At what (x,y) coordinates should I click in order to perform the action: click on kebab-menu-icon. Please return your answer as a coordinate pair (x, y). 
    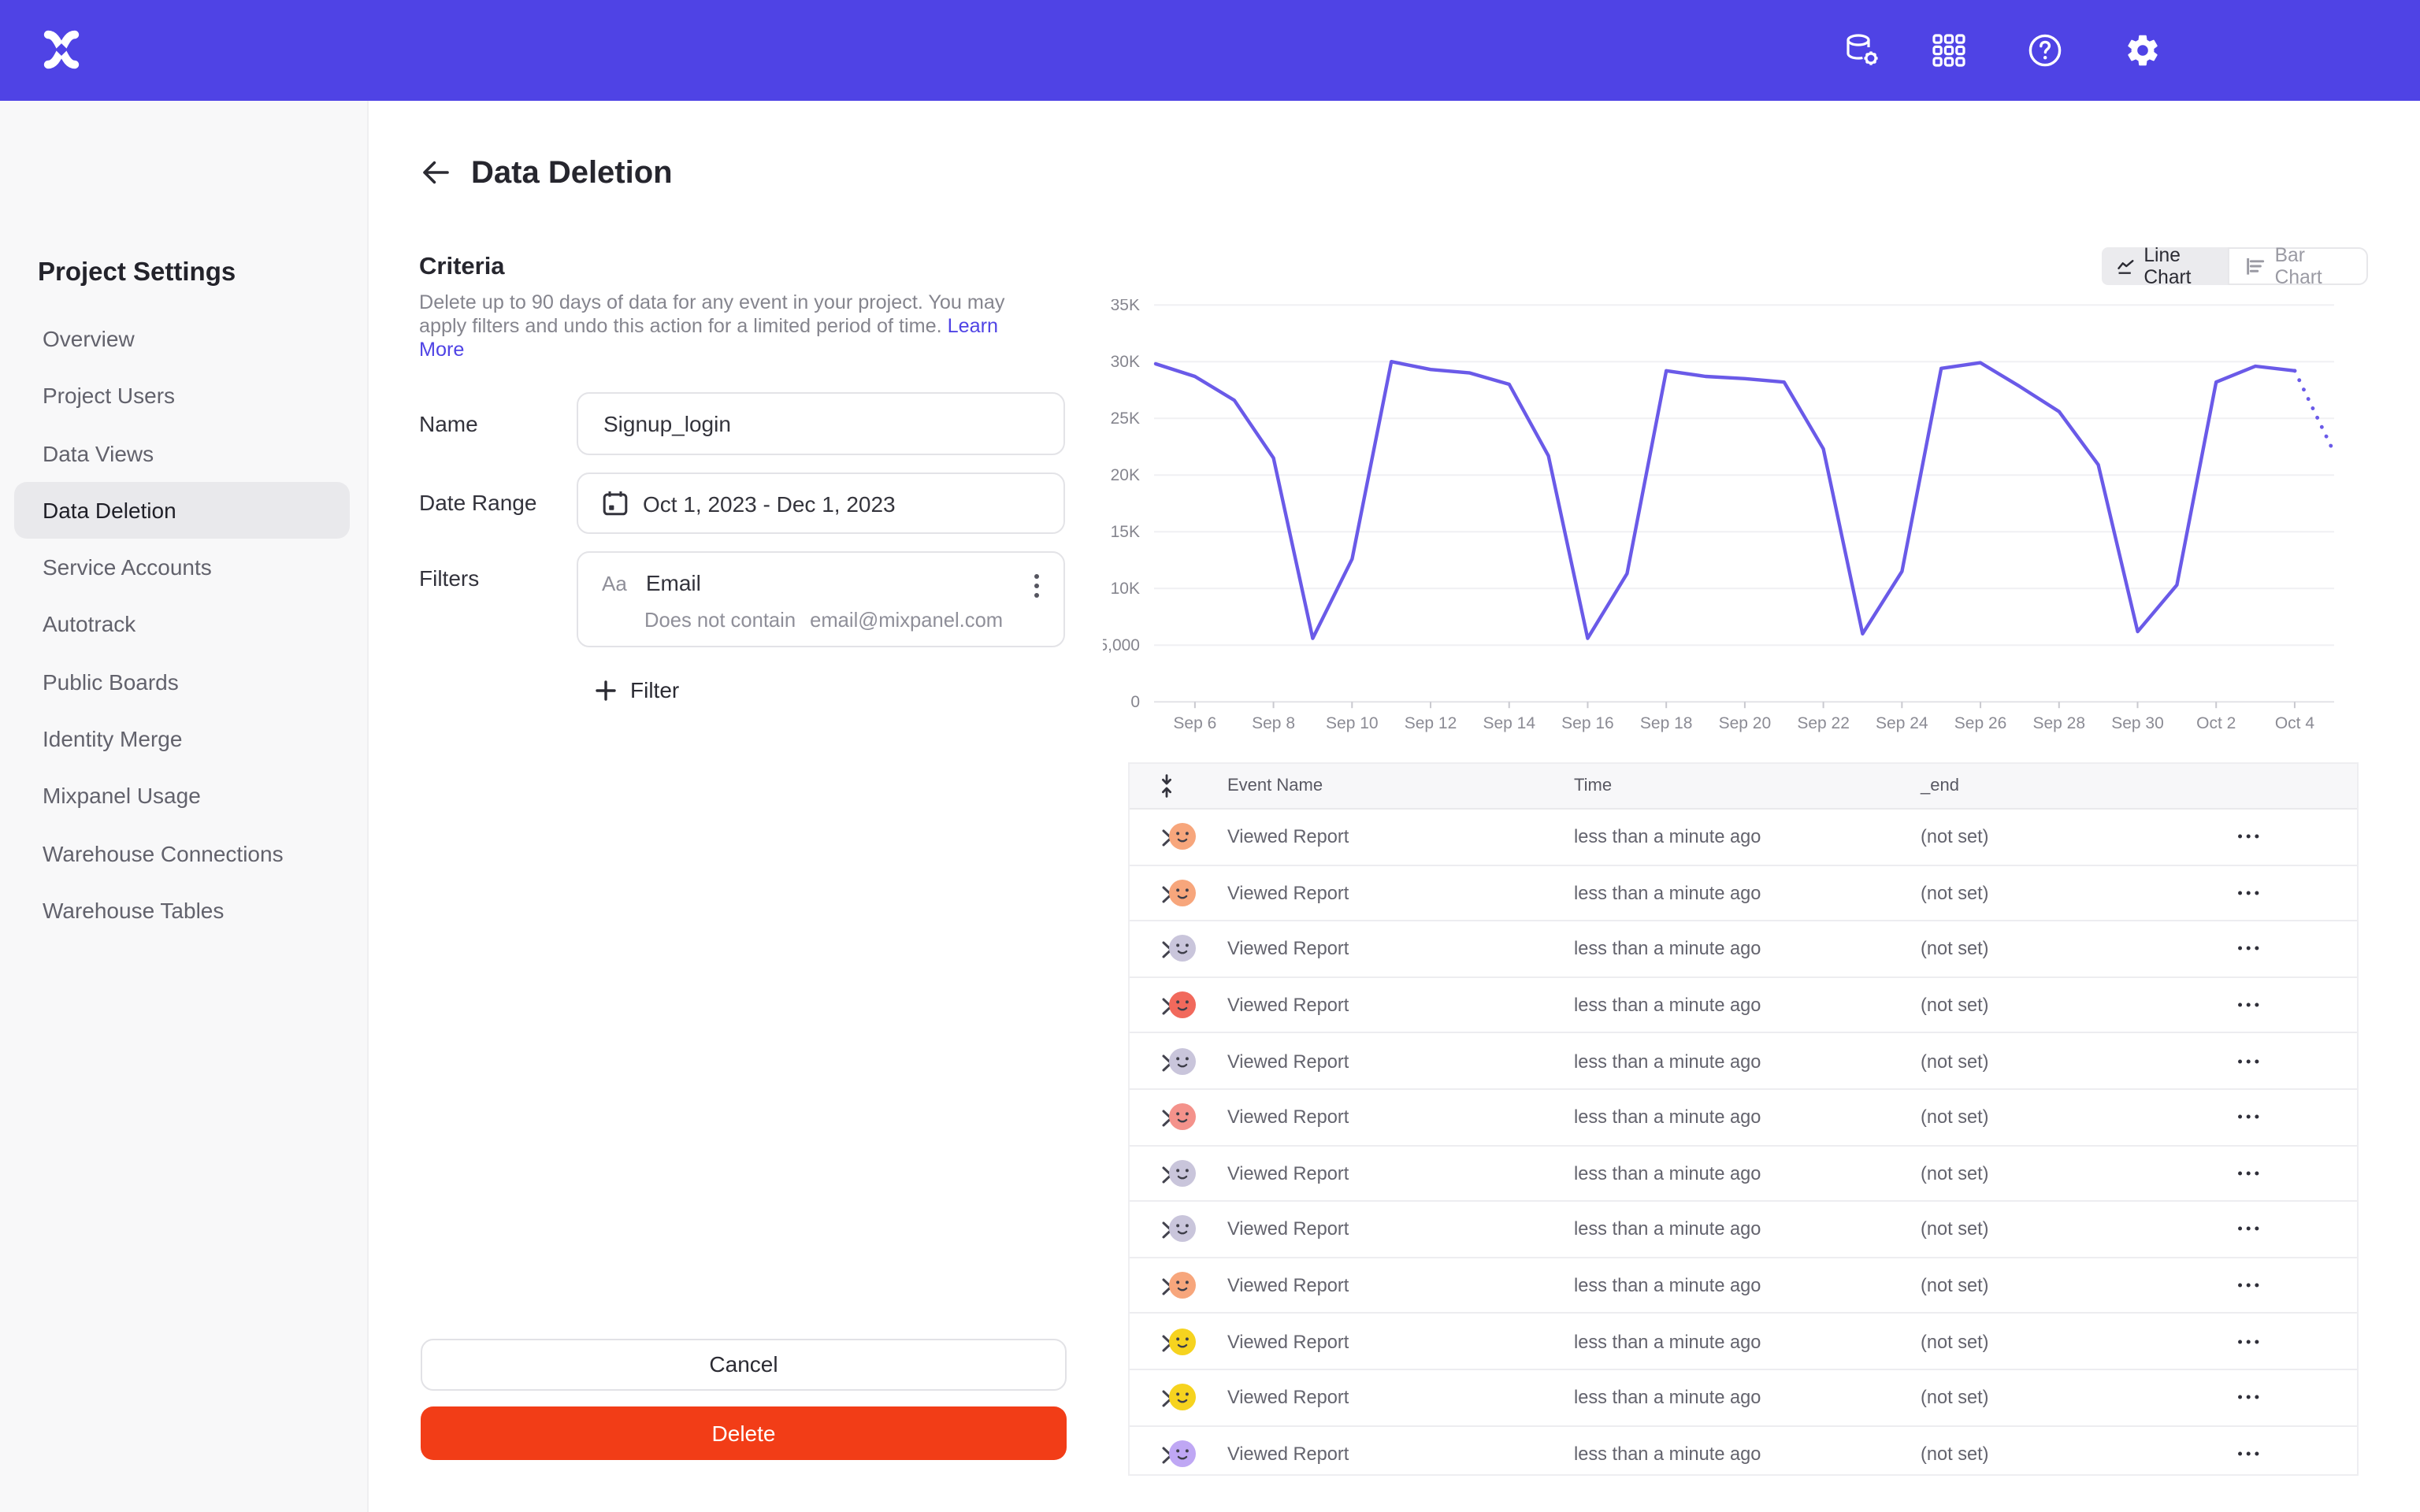
    Looking at the image, I should click on (1036, 586).